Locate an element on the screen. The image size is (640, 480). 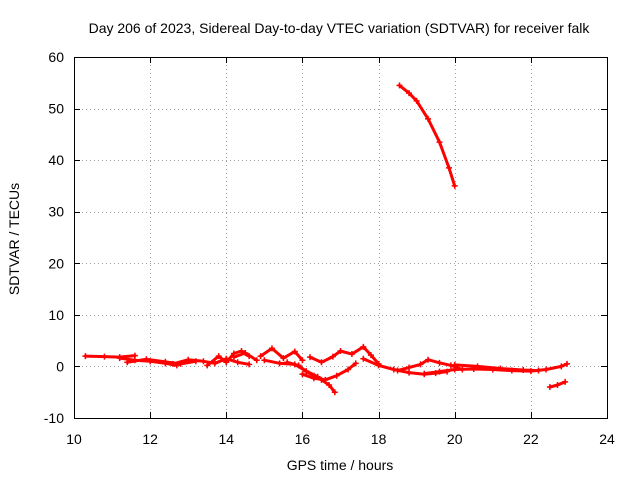
y-tick-label: 50 is located at coordinates (56, 109).